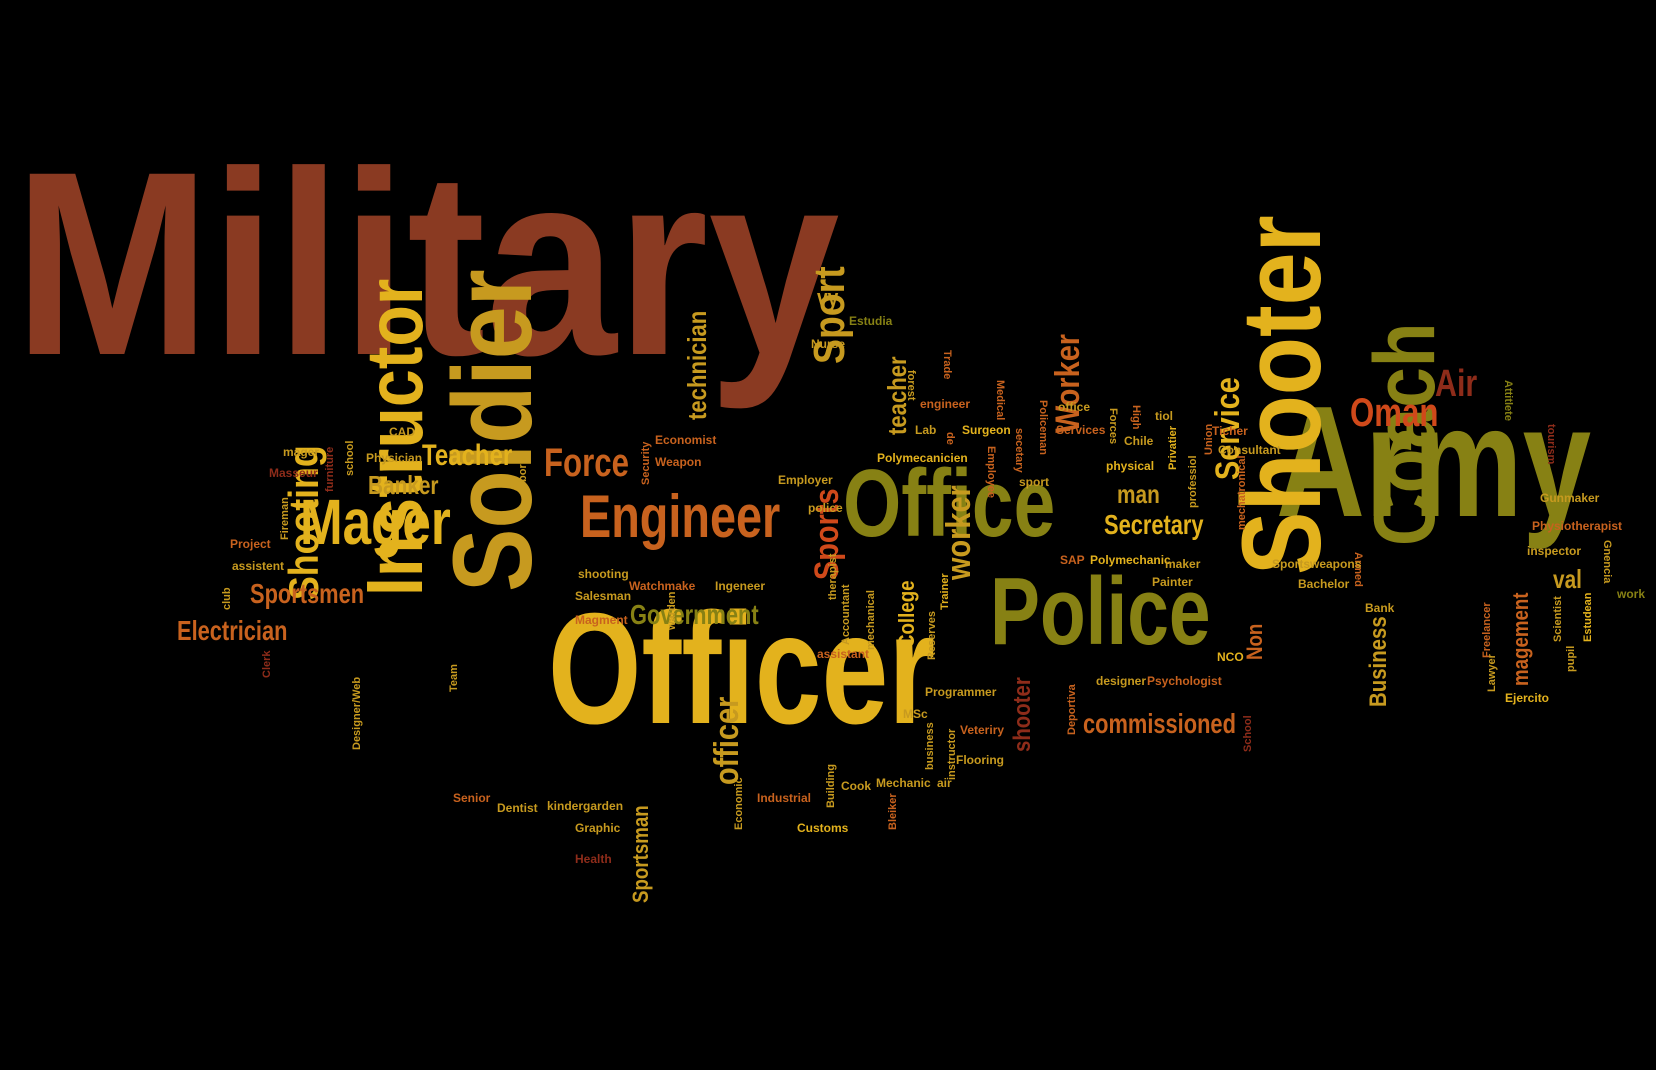 Image resolution: width=1656 pixels, height=1070 pixels. Describe the element at coordinates (961, 692) in the screenshot. I see `word-programmer: Programmer` at that location.